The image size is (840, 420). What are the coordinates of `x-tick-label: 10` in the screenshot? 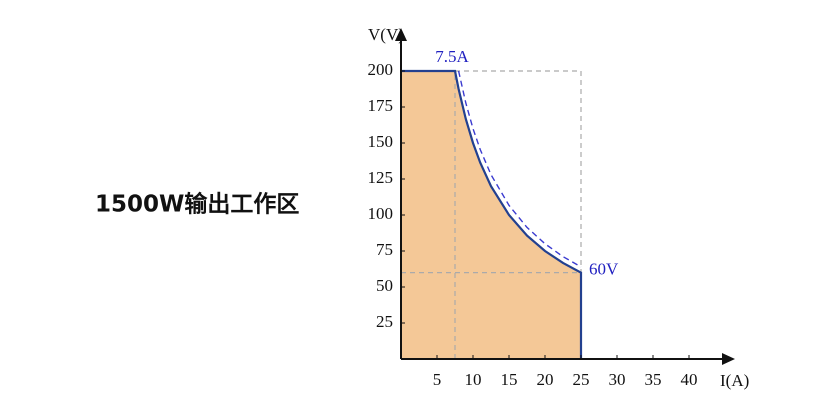 It's located at (473, 379).